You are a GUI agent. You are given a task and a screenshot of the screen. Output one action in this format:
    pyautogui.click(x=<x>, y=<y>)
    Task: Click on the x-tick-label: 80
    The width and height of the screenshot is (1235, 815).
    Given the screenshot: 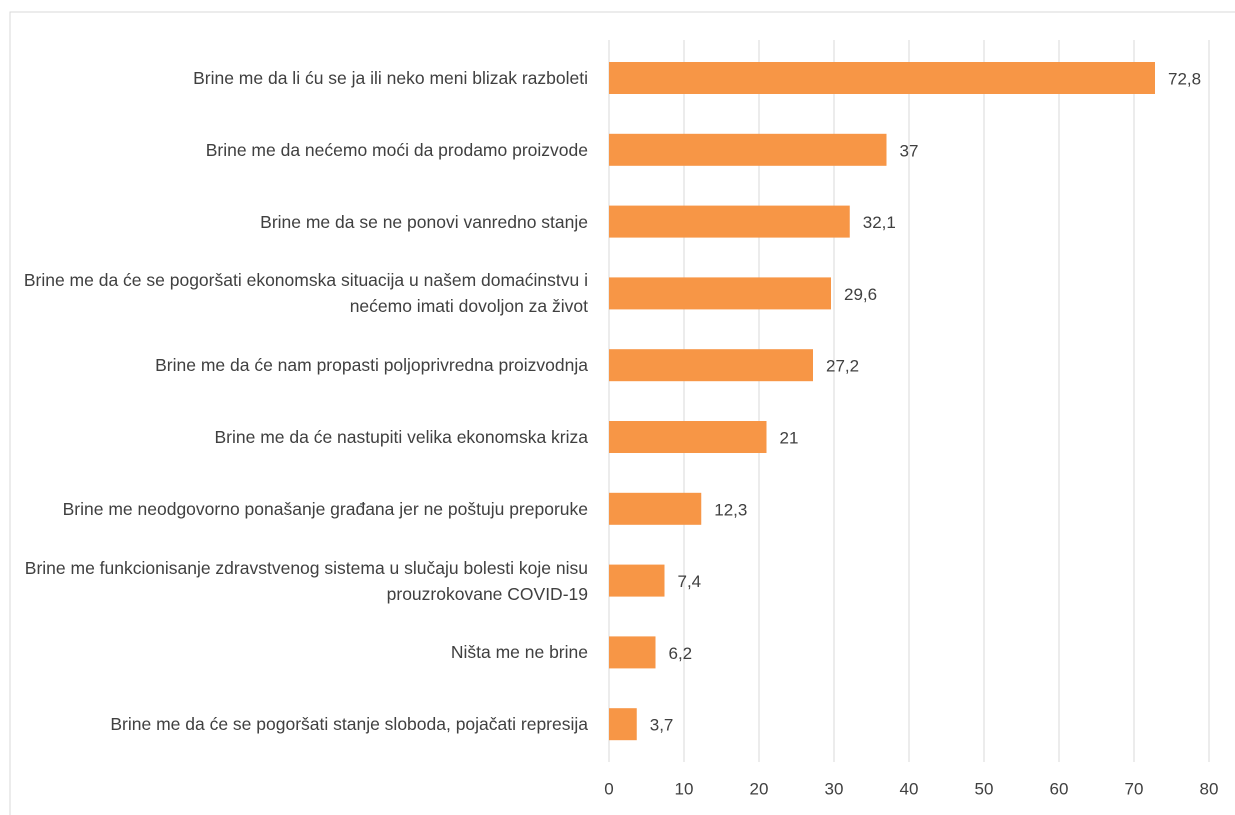 What is the action you would take?
    pyautogui.click(x=1209, y=788)
    